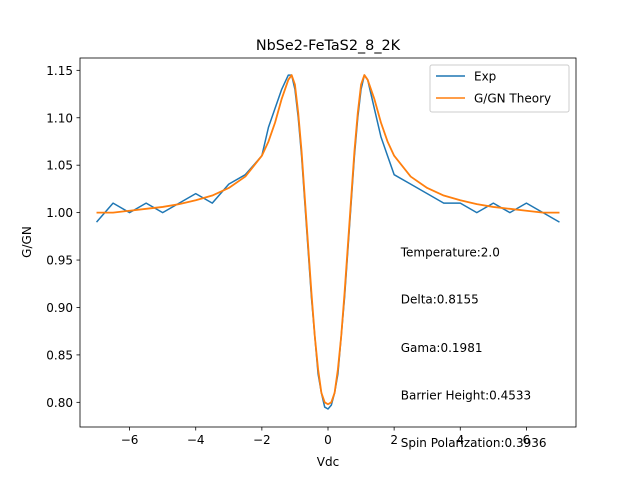  What do you see at coordinates (328, 46) in the screenshot?
I see `chart-title: NbSe2-FeTaS2_8_2K` at bounding box center [328, 46].